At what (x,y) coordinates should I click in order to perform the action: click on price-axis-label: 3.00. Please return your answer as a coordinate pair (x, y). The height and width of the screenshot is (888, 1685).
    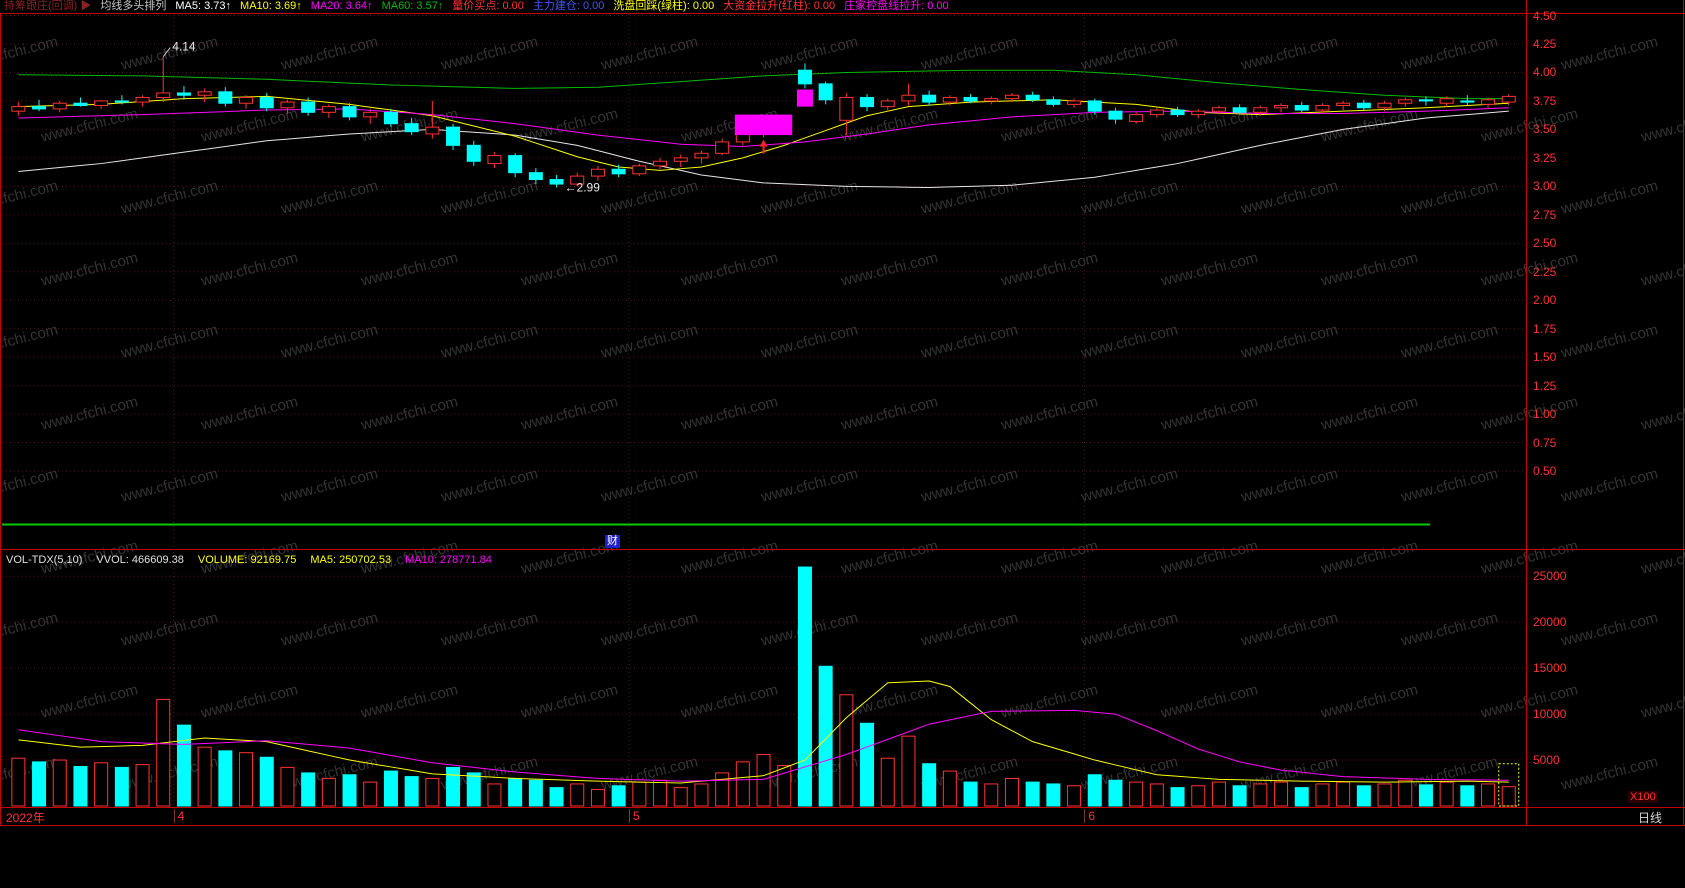
    Looking at the image, I should click on (1545, 186).